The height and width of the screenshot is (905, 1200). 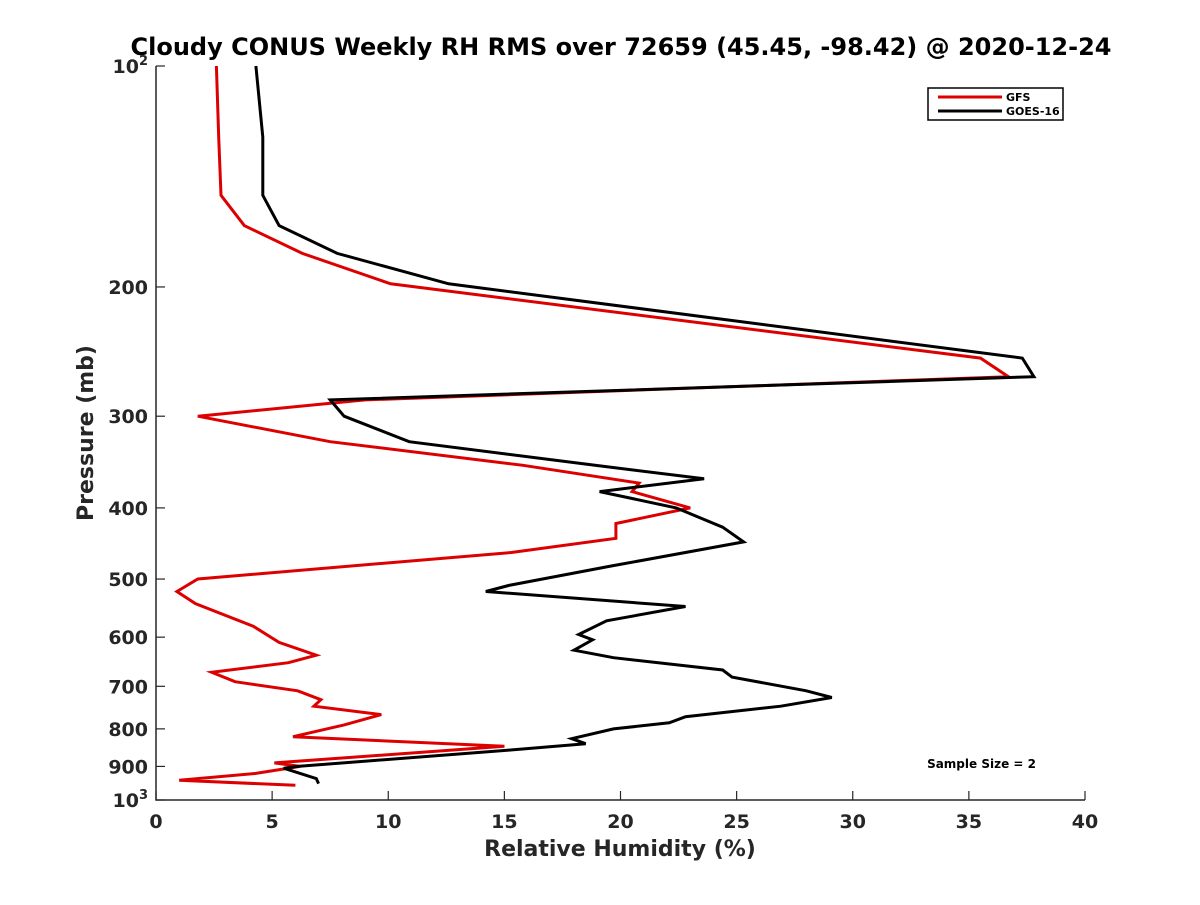 I want to click on x-tick-label: 5, so click(x=272, y=822).